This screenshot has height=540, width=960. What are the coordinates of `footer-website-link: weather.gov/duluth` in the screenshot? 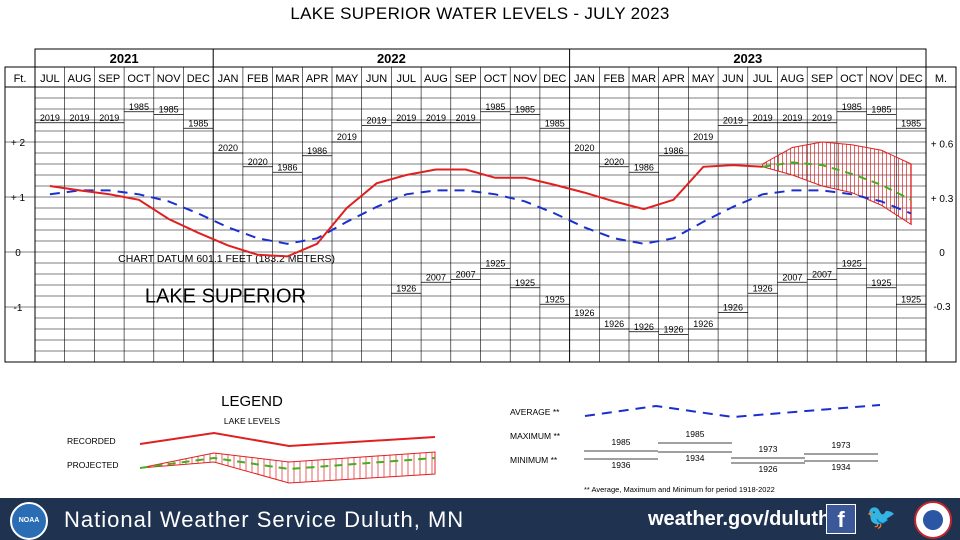 It's located at (739, 519).